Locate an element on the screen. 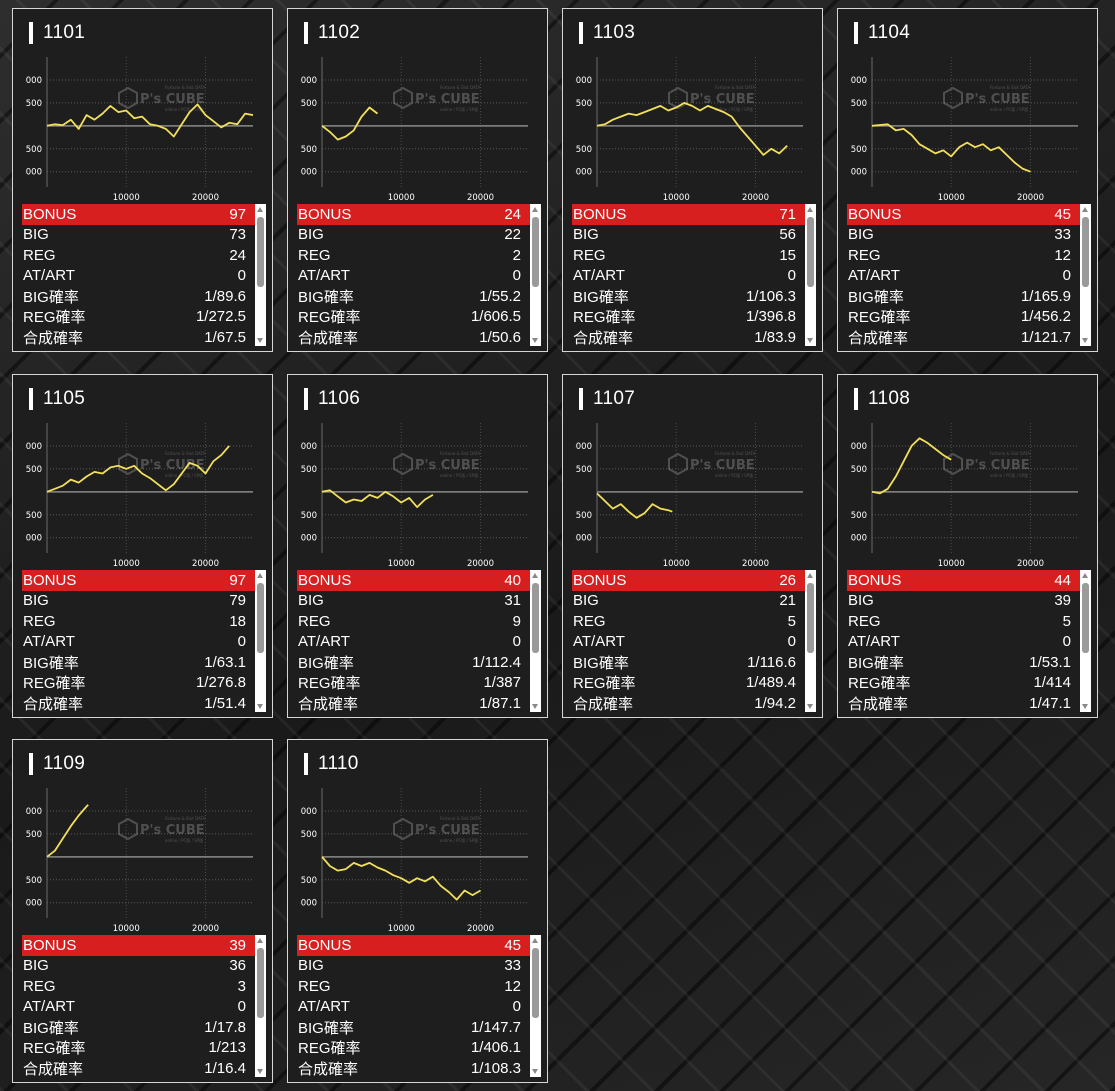 This screenshot has height=1091, width=1115. stat-row-total-rate: 合成確率 1/16.4 is located at coordinates (138, 1068).